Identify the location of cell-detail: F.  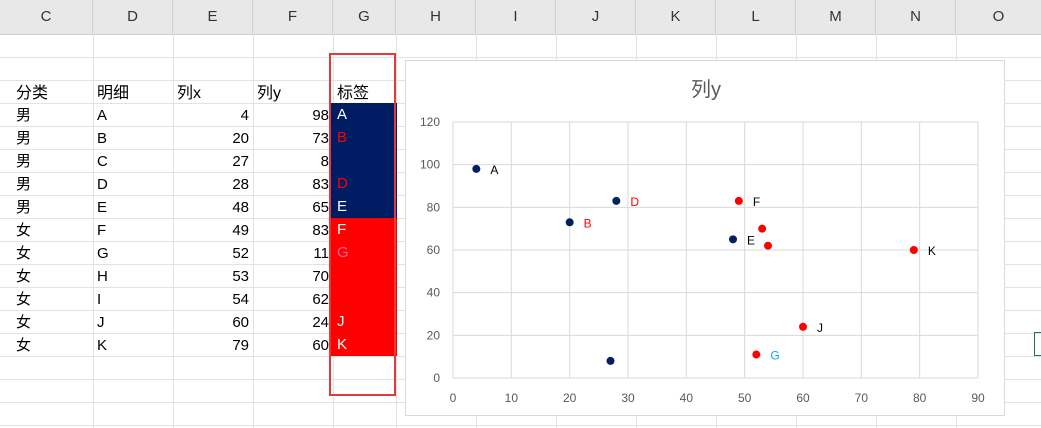
(102, 230).